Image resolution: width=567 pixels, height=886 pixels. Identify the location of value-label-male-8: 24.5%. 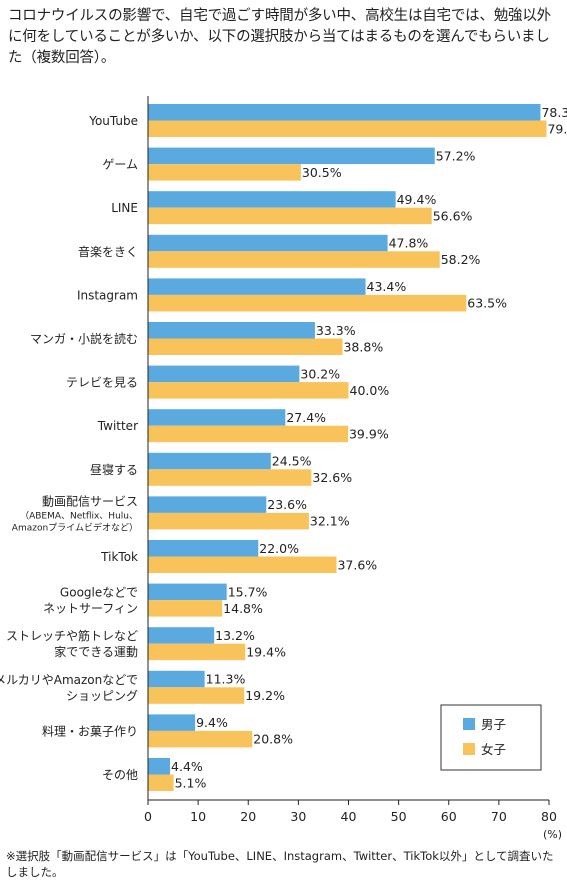
(292, 461).